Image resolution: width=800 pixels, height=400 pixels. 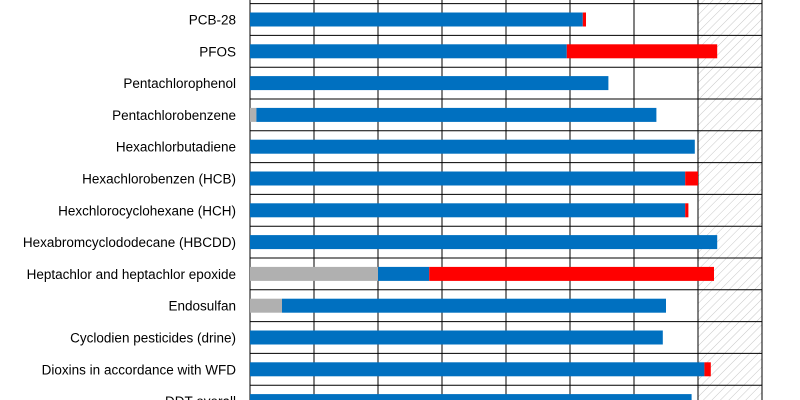 I want to click on category-label: DDT overall, so click(x=200, y=397).